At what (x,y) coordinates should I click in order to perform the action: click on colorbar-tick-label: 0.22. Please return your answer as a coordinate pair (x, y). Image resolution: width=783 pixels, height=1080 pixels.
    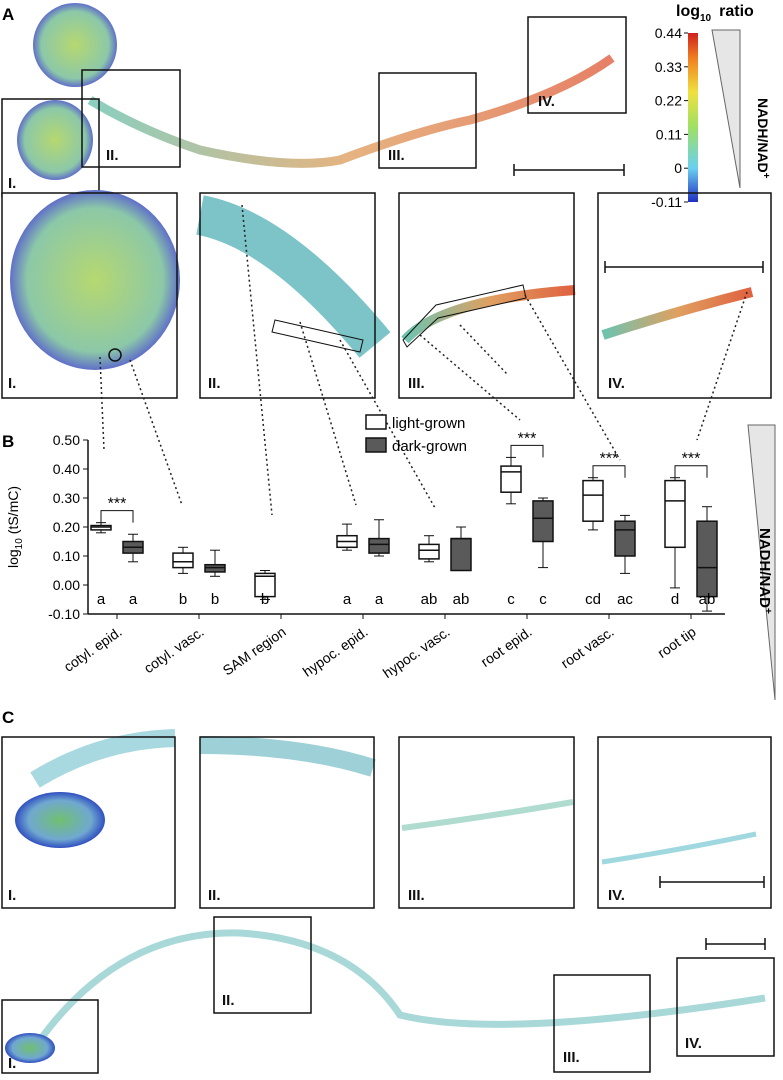
    Looking at the image, I should click on (668, 101).